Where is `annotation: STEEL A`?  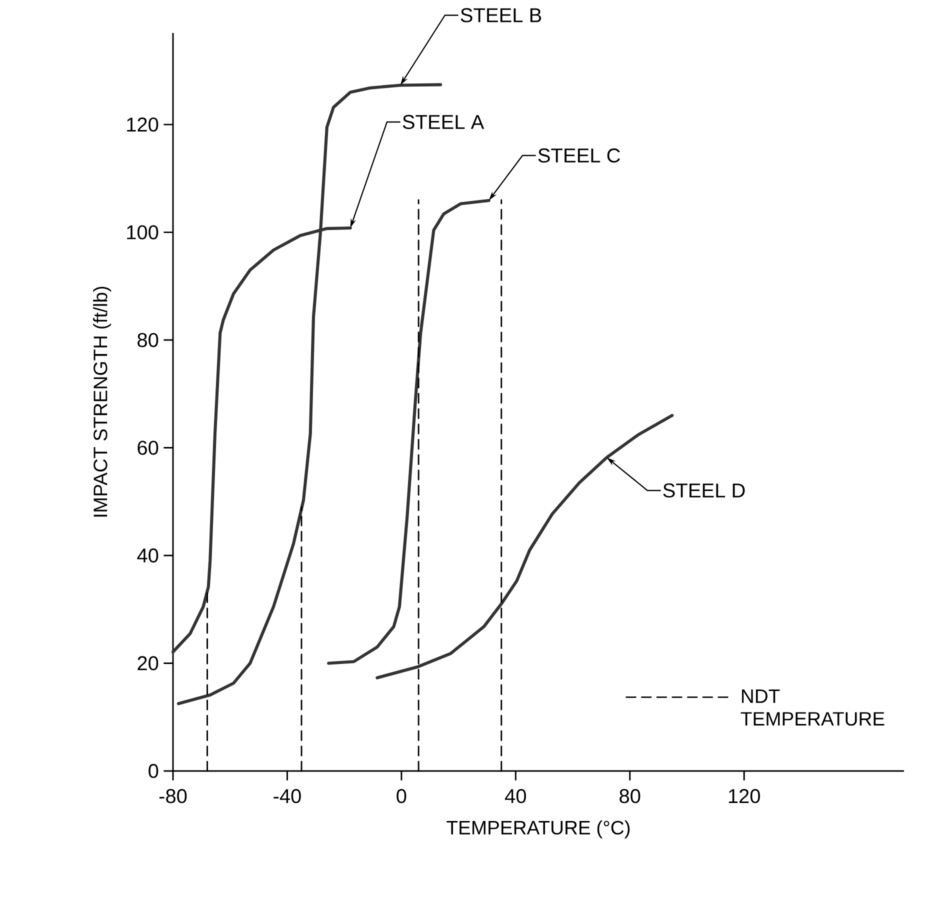 annotation: STEEL A is located at coordinates (443, 122).